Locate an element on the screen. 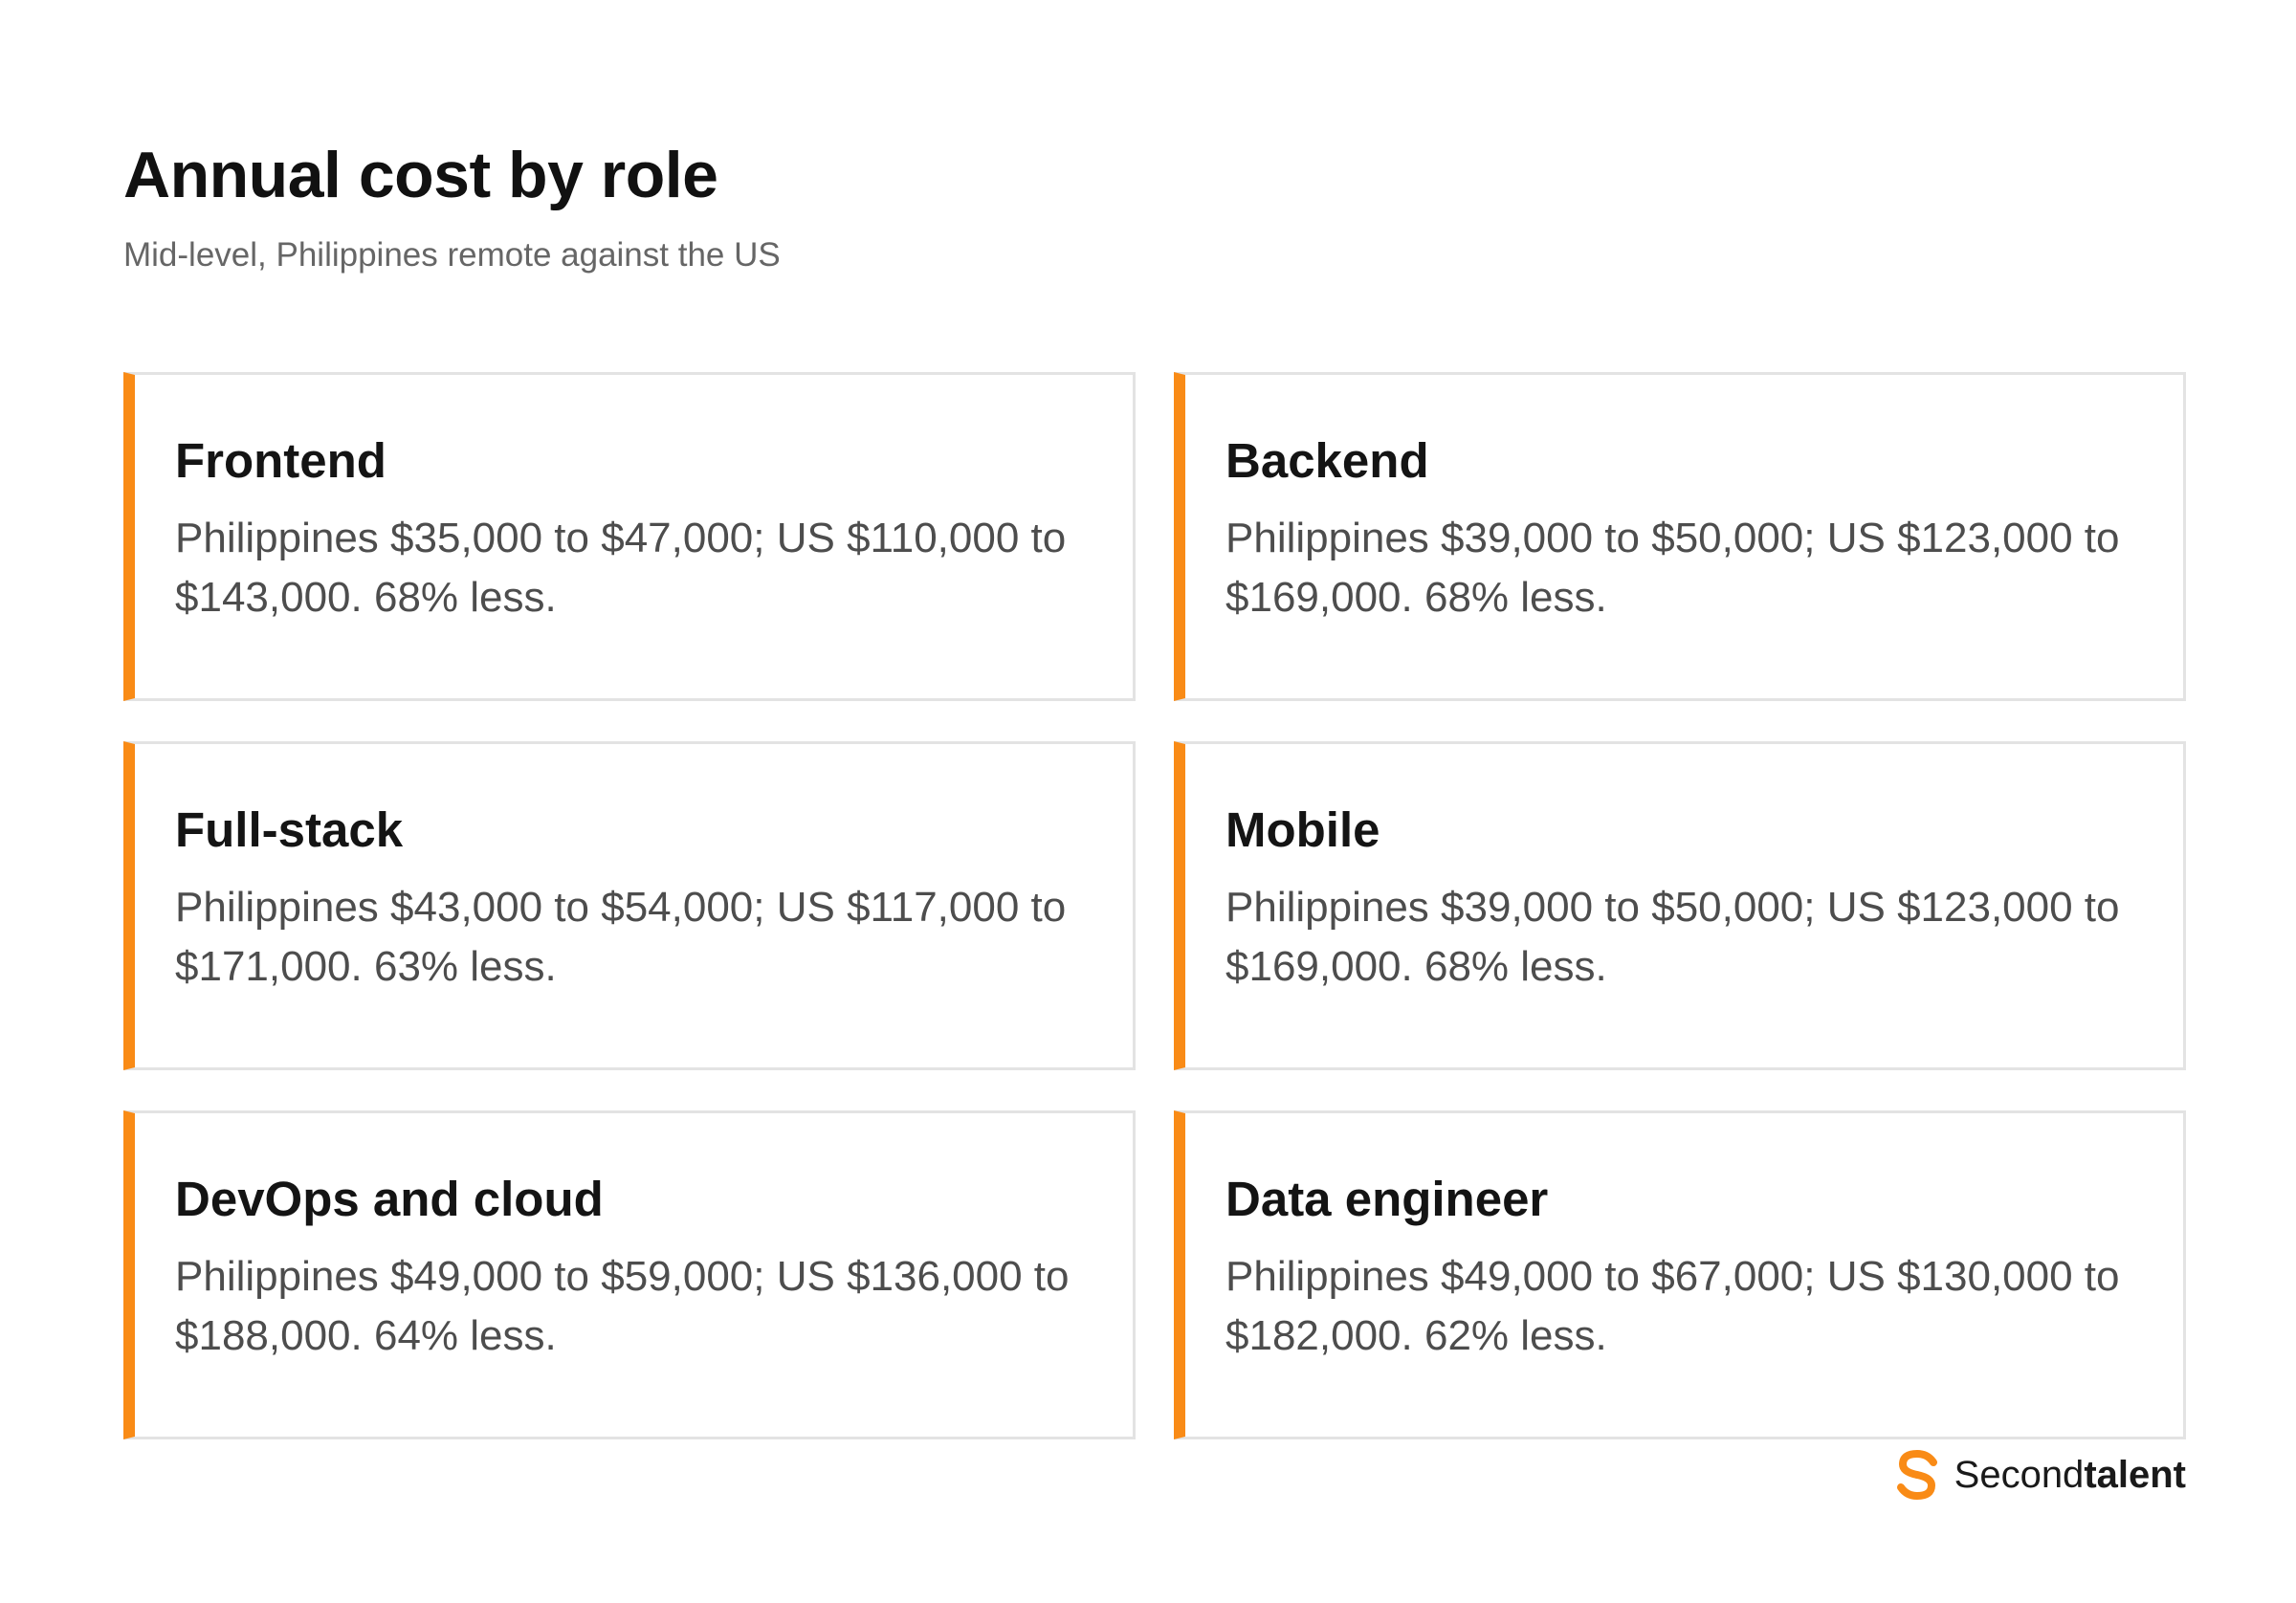 This screenshot has width=2296, height=1603. brand-name: Secondtalent is located at coordinates (2070, 1475).